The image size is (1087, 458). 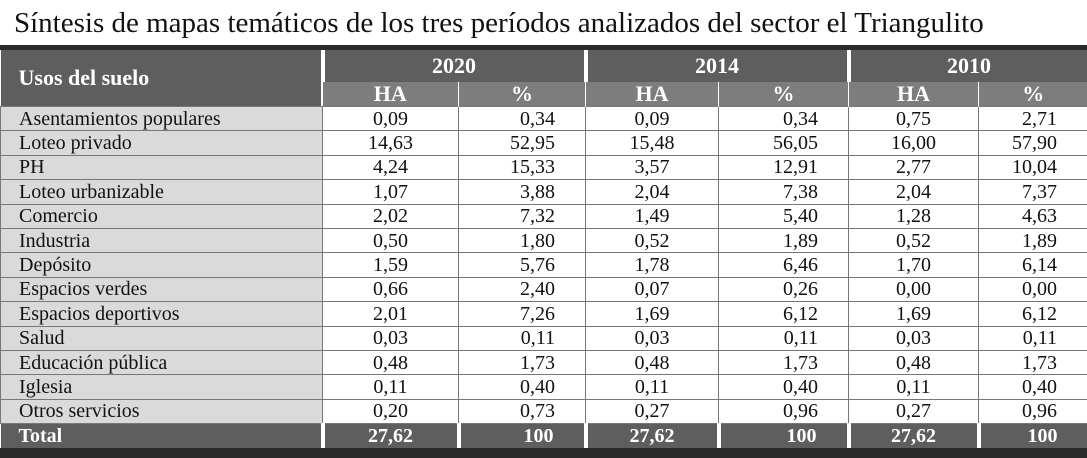 What do you see at coordinates (390, 289) in the screenshot?
I see `data-cell: 0,66` at bounding box center [390, 289].